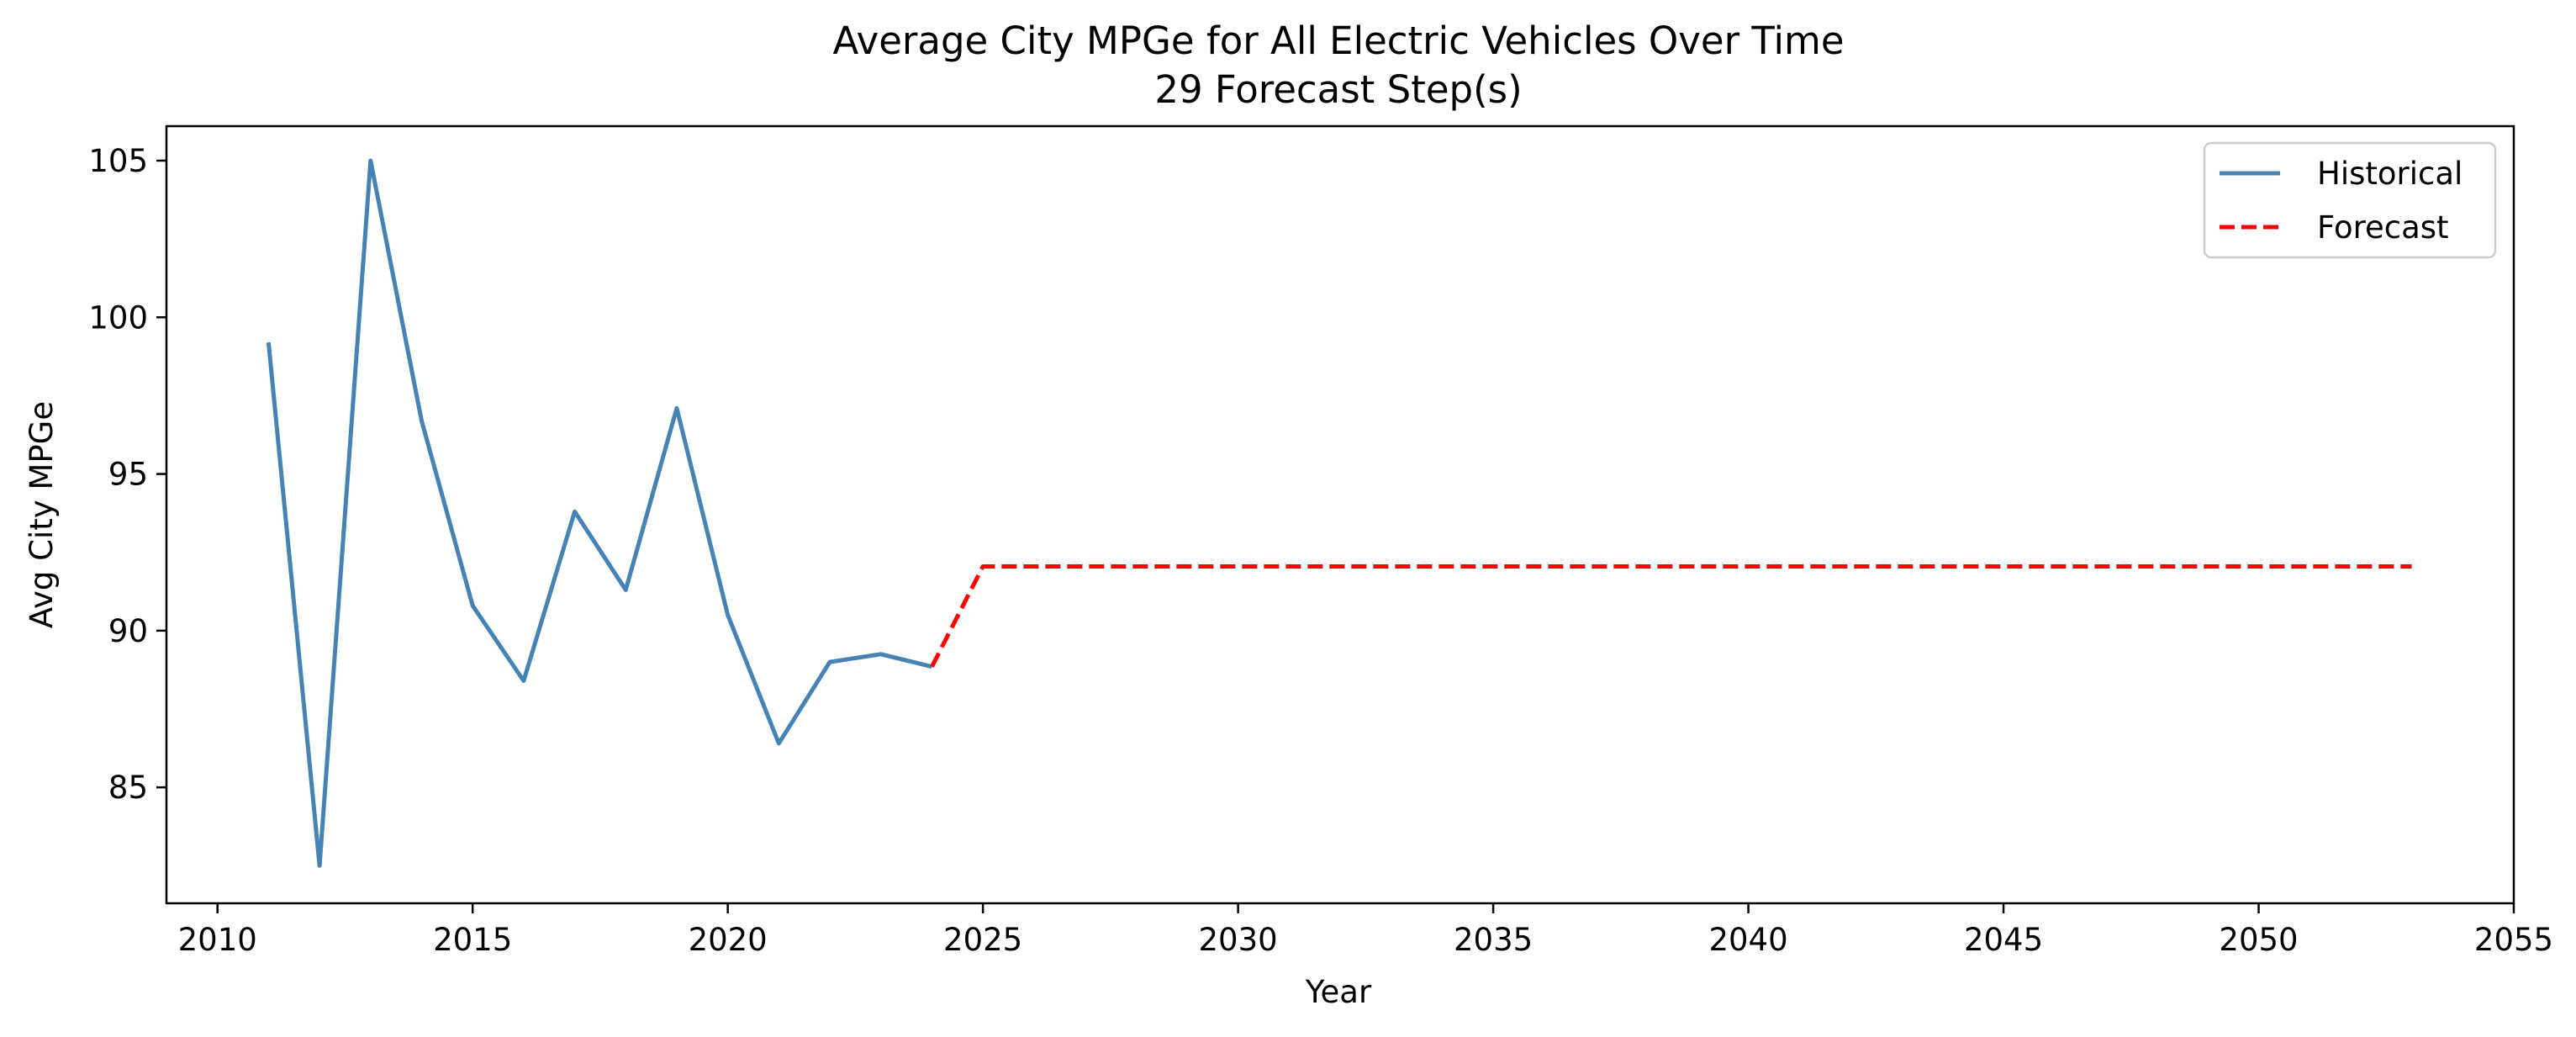 The width and height of the screenshot is (2576, 1037). I want to click on x-tick-label: 2015, so click(472, 940).